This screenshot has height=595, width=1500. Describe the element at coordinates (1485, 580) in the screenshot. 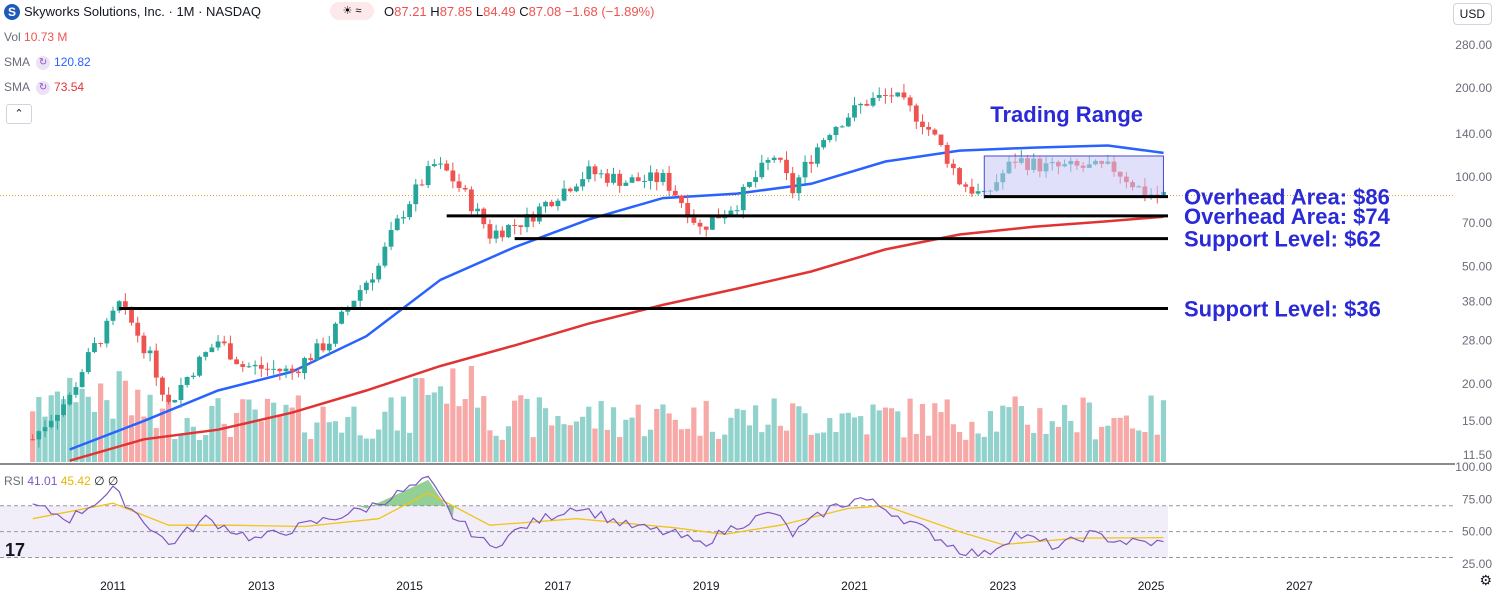

I see `settings-icon: ⚙` at that location.